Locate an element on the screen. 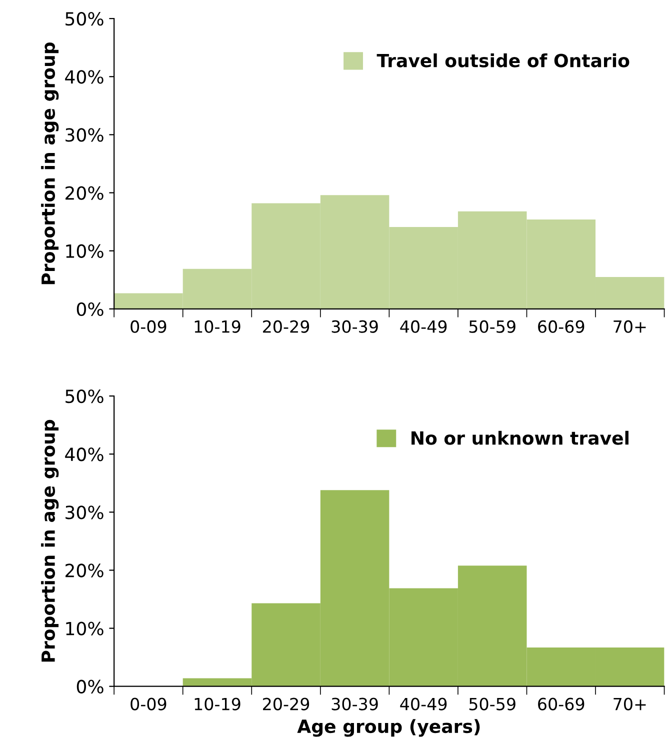 This screenshot has height=742, width=671. legend-label: Travel outside of Ontario is located at coordinates (503, 60).